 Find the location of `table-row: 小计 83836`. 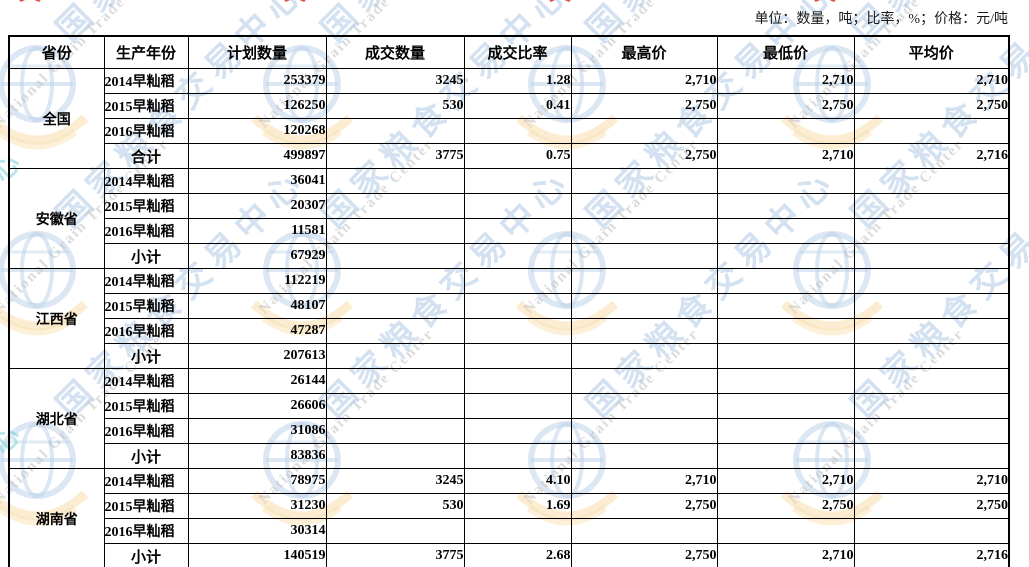

table-row: 小计 83836 is located at coordinates (509, 456).